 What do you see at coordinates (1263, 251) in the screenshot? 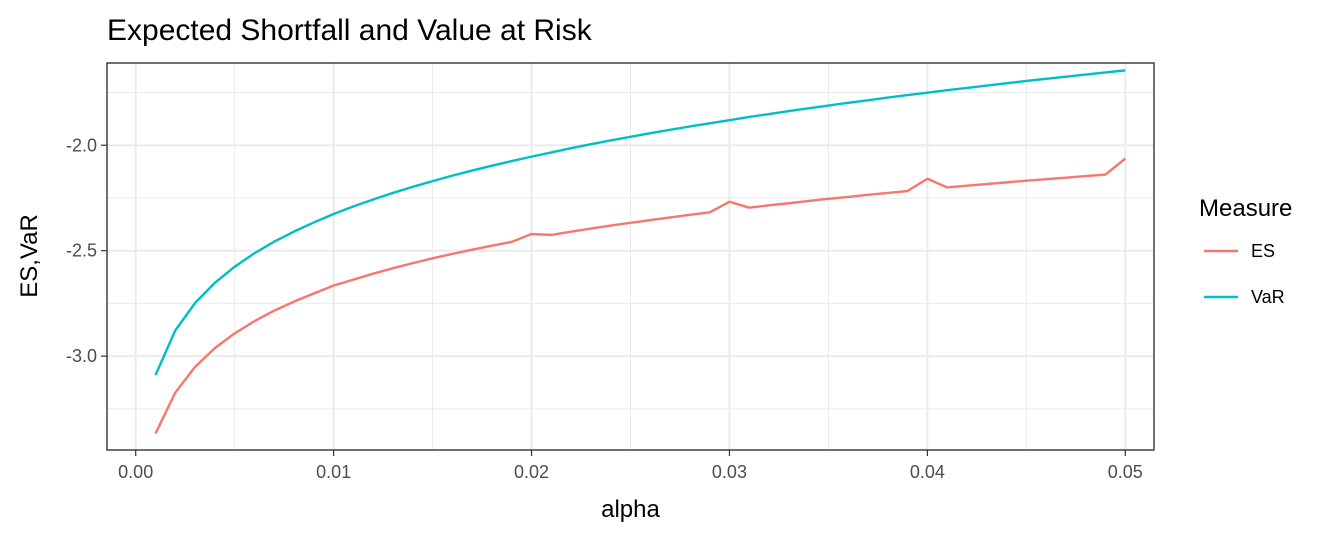
I see `legend-label: ES` at bounding box center [1263, 251].